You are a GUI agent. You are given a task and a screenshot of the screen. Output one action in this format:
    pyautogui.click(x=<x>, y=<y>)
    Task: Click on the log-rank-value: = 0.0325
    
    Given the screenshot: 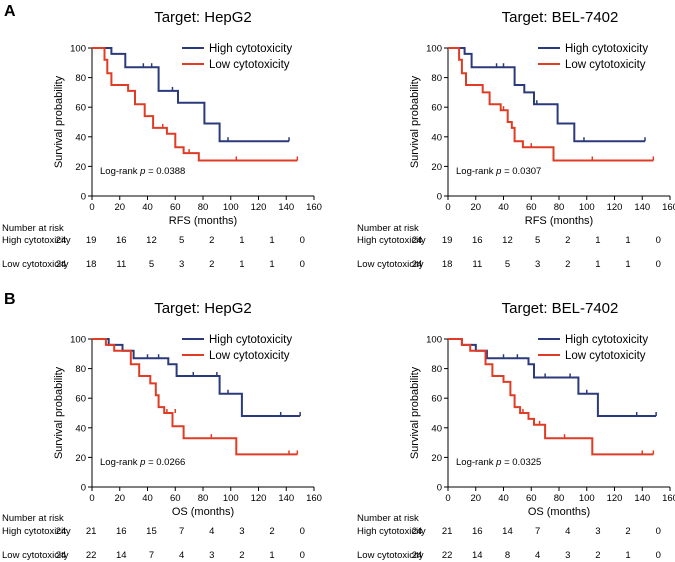 What is the action you would take?
    pyautogui.click(x=521, y=462)
    